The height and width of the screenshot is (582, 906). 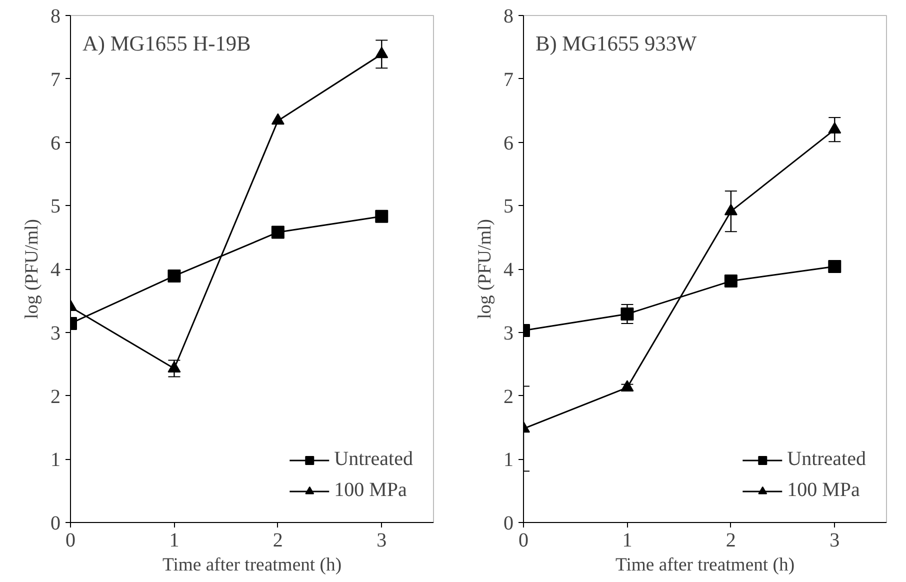 What do you see at coordinates (166, 44) in the screenshot?
I see `text: A) MG1655 H-19B` at bounding box center [166, 44].